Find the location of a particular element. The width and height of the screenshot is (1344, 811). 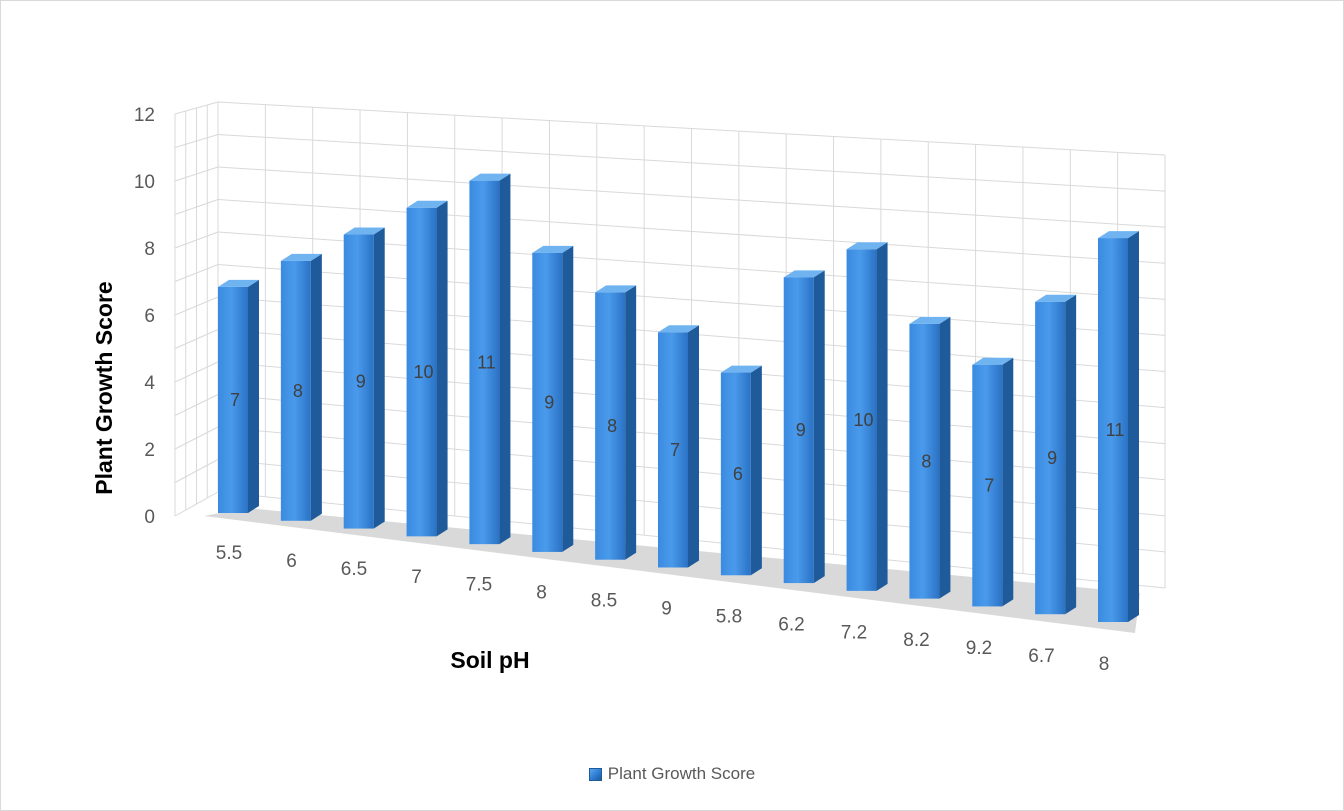

x-tick-label: 9 is located at coordinates (666, 609).